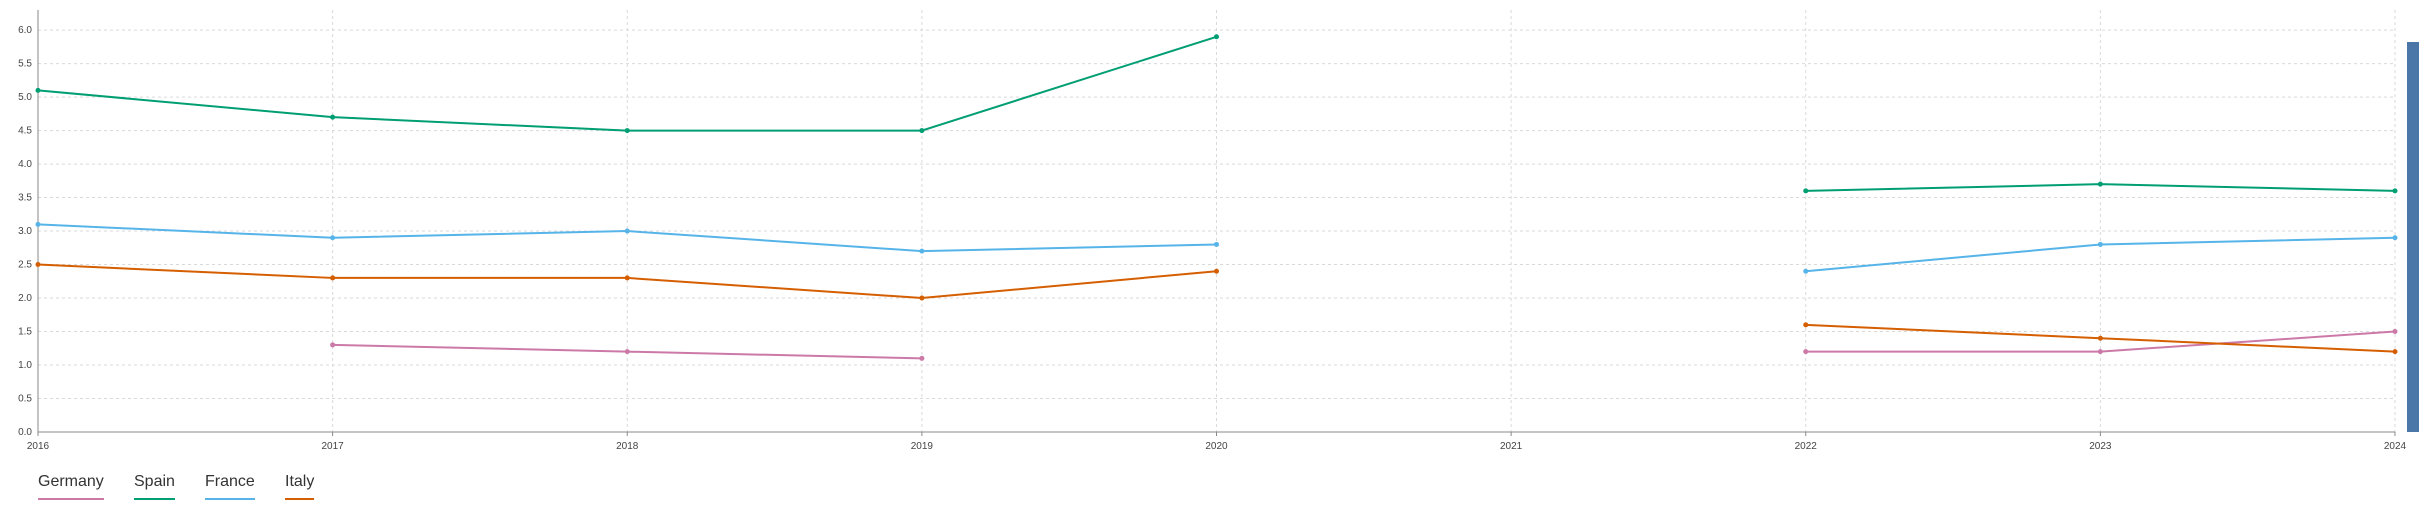 The width and height of the screenshot is (2424, 512). Describe the element at coordinates (1511, 446) in the screenshot. I see `x-tick-label: 2021` at that location.